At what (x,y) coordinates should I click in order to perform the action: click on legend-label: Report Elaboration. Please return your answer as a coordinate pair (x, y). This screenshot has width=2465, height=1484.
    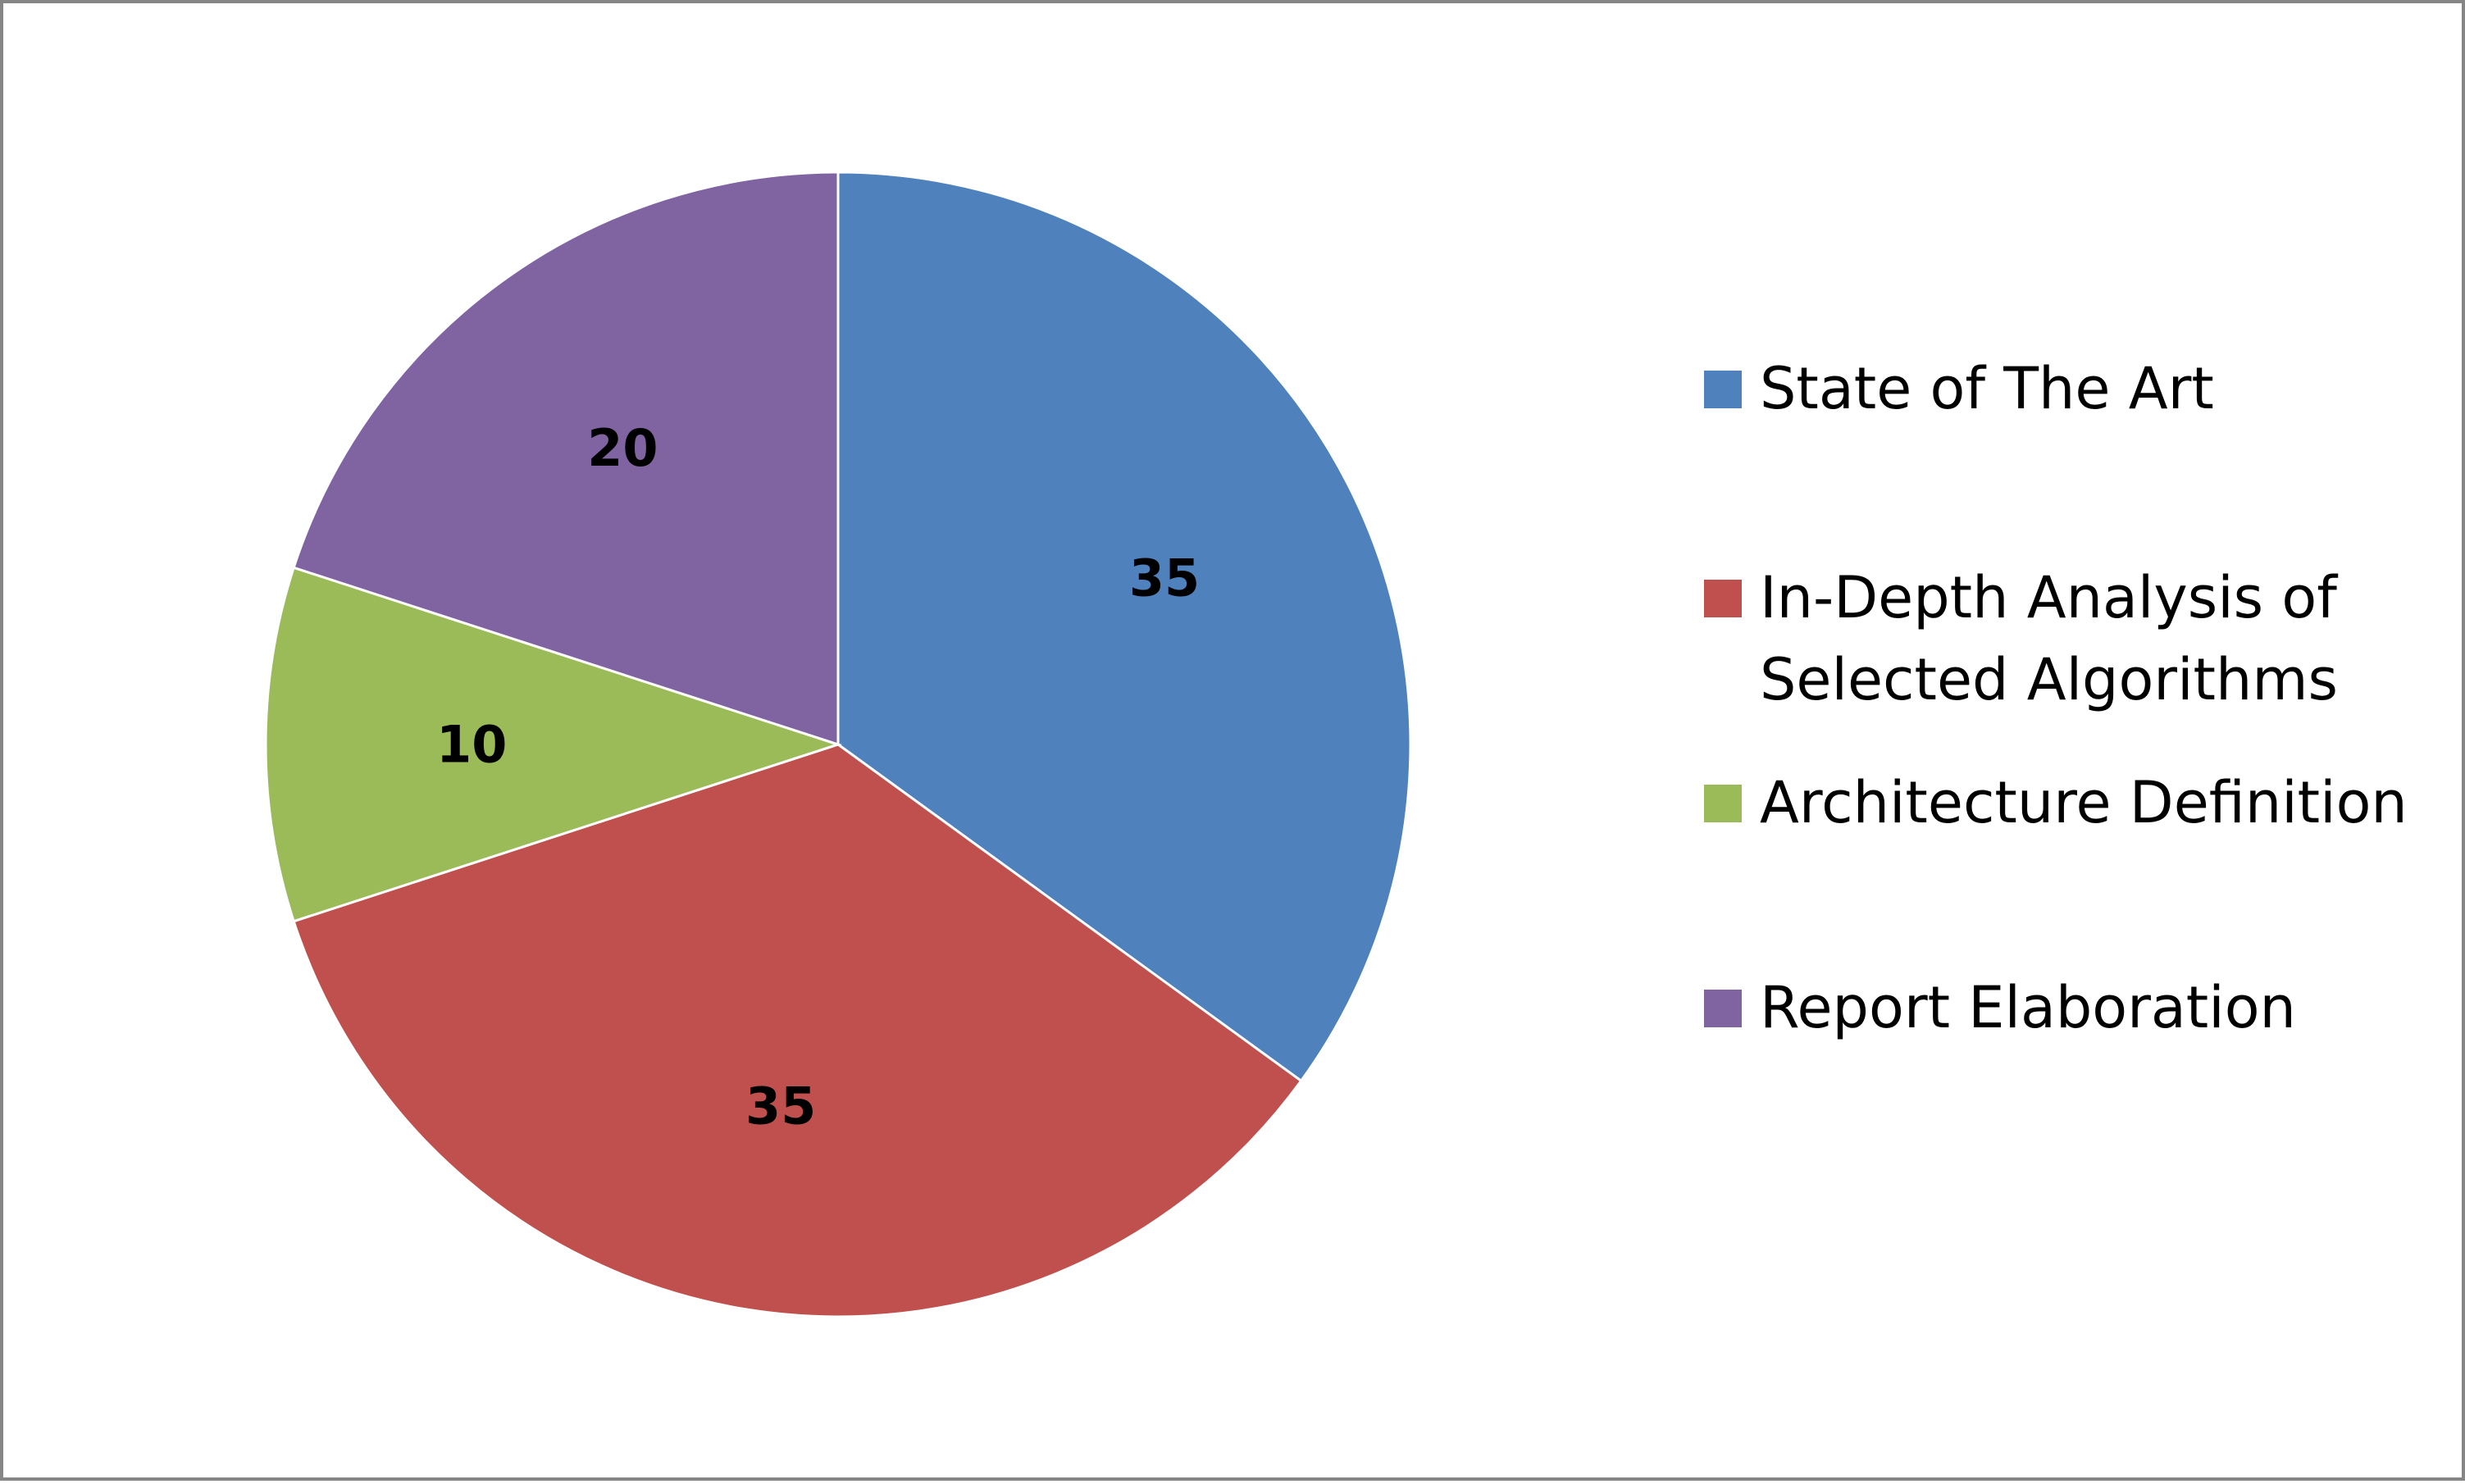
    Looking at the image, I should click on (2028, 1007).